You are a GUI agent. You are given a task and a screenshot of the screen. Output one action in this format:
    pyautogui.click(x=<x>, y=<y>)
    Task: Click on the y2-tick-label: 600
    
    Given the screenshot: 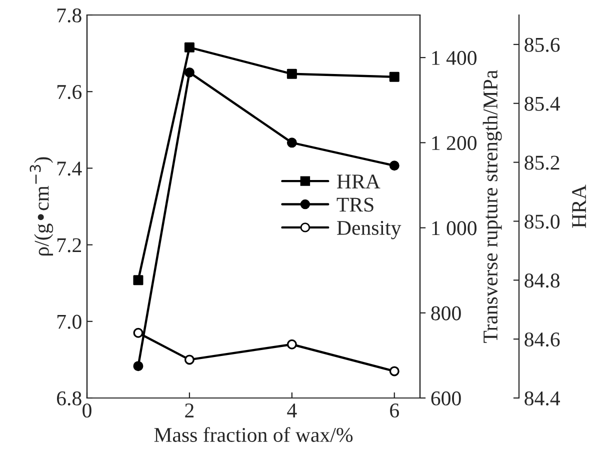 What is the action you would take?
    pyautogui.click(x=446, y=398)
    